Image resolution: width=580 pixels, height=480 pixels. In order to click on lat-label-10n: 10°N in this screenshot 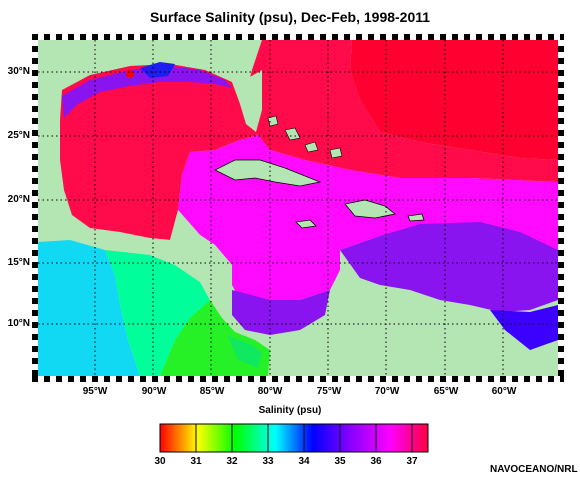, I will do `click(18, 323)`.